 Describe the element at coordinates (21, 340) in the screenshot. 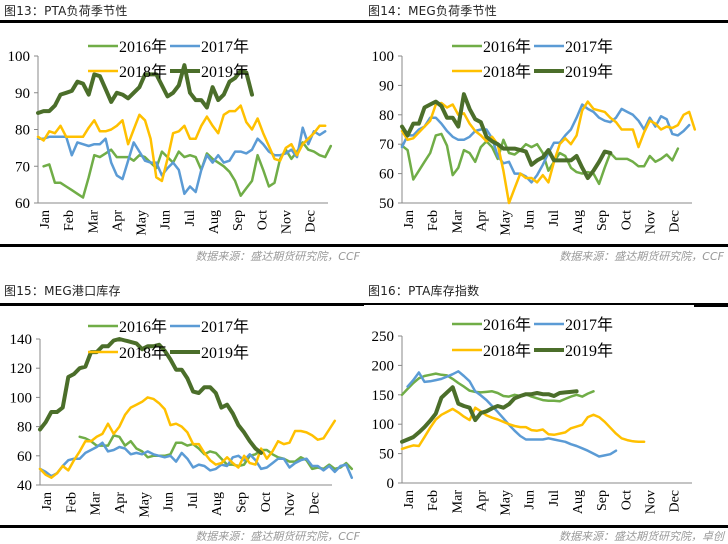

I see `y-tick-label: 140` at that location.